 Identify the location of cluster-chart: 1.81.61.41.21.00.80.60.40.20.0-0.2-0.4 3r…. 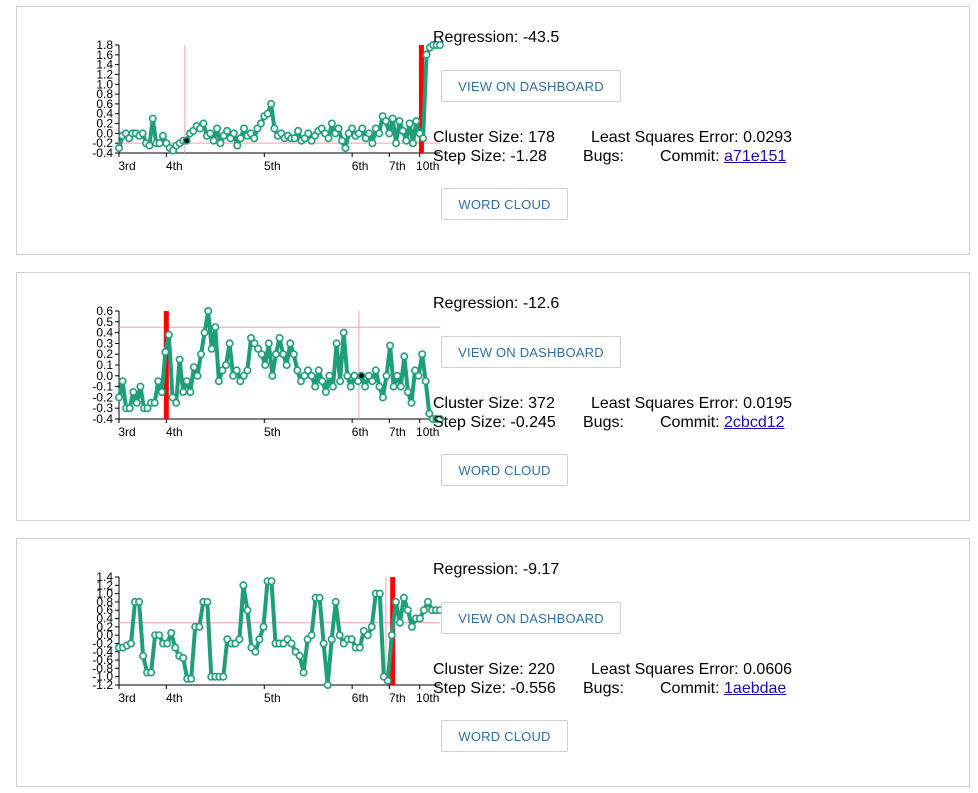
(268, 105).